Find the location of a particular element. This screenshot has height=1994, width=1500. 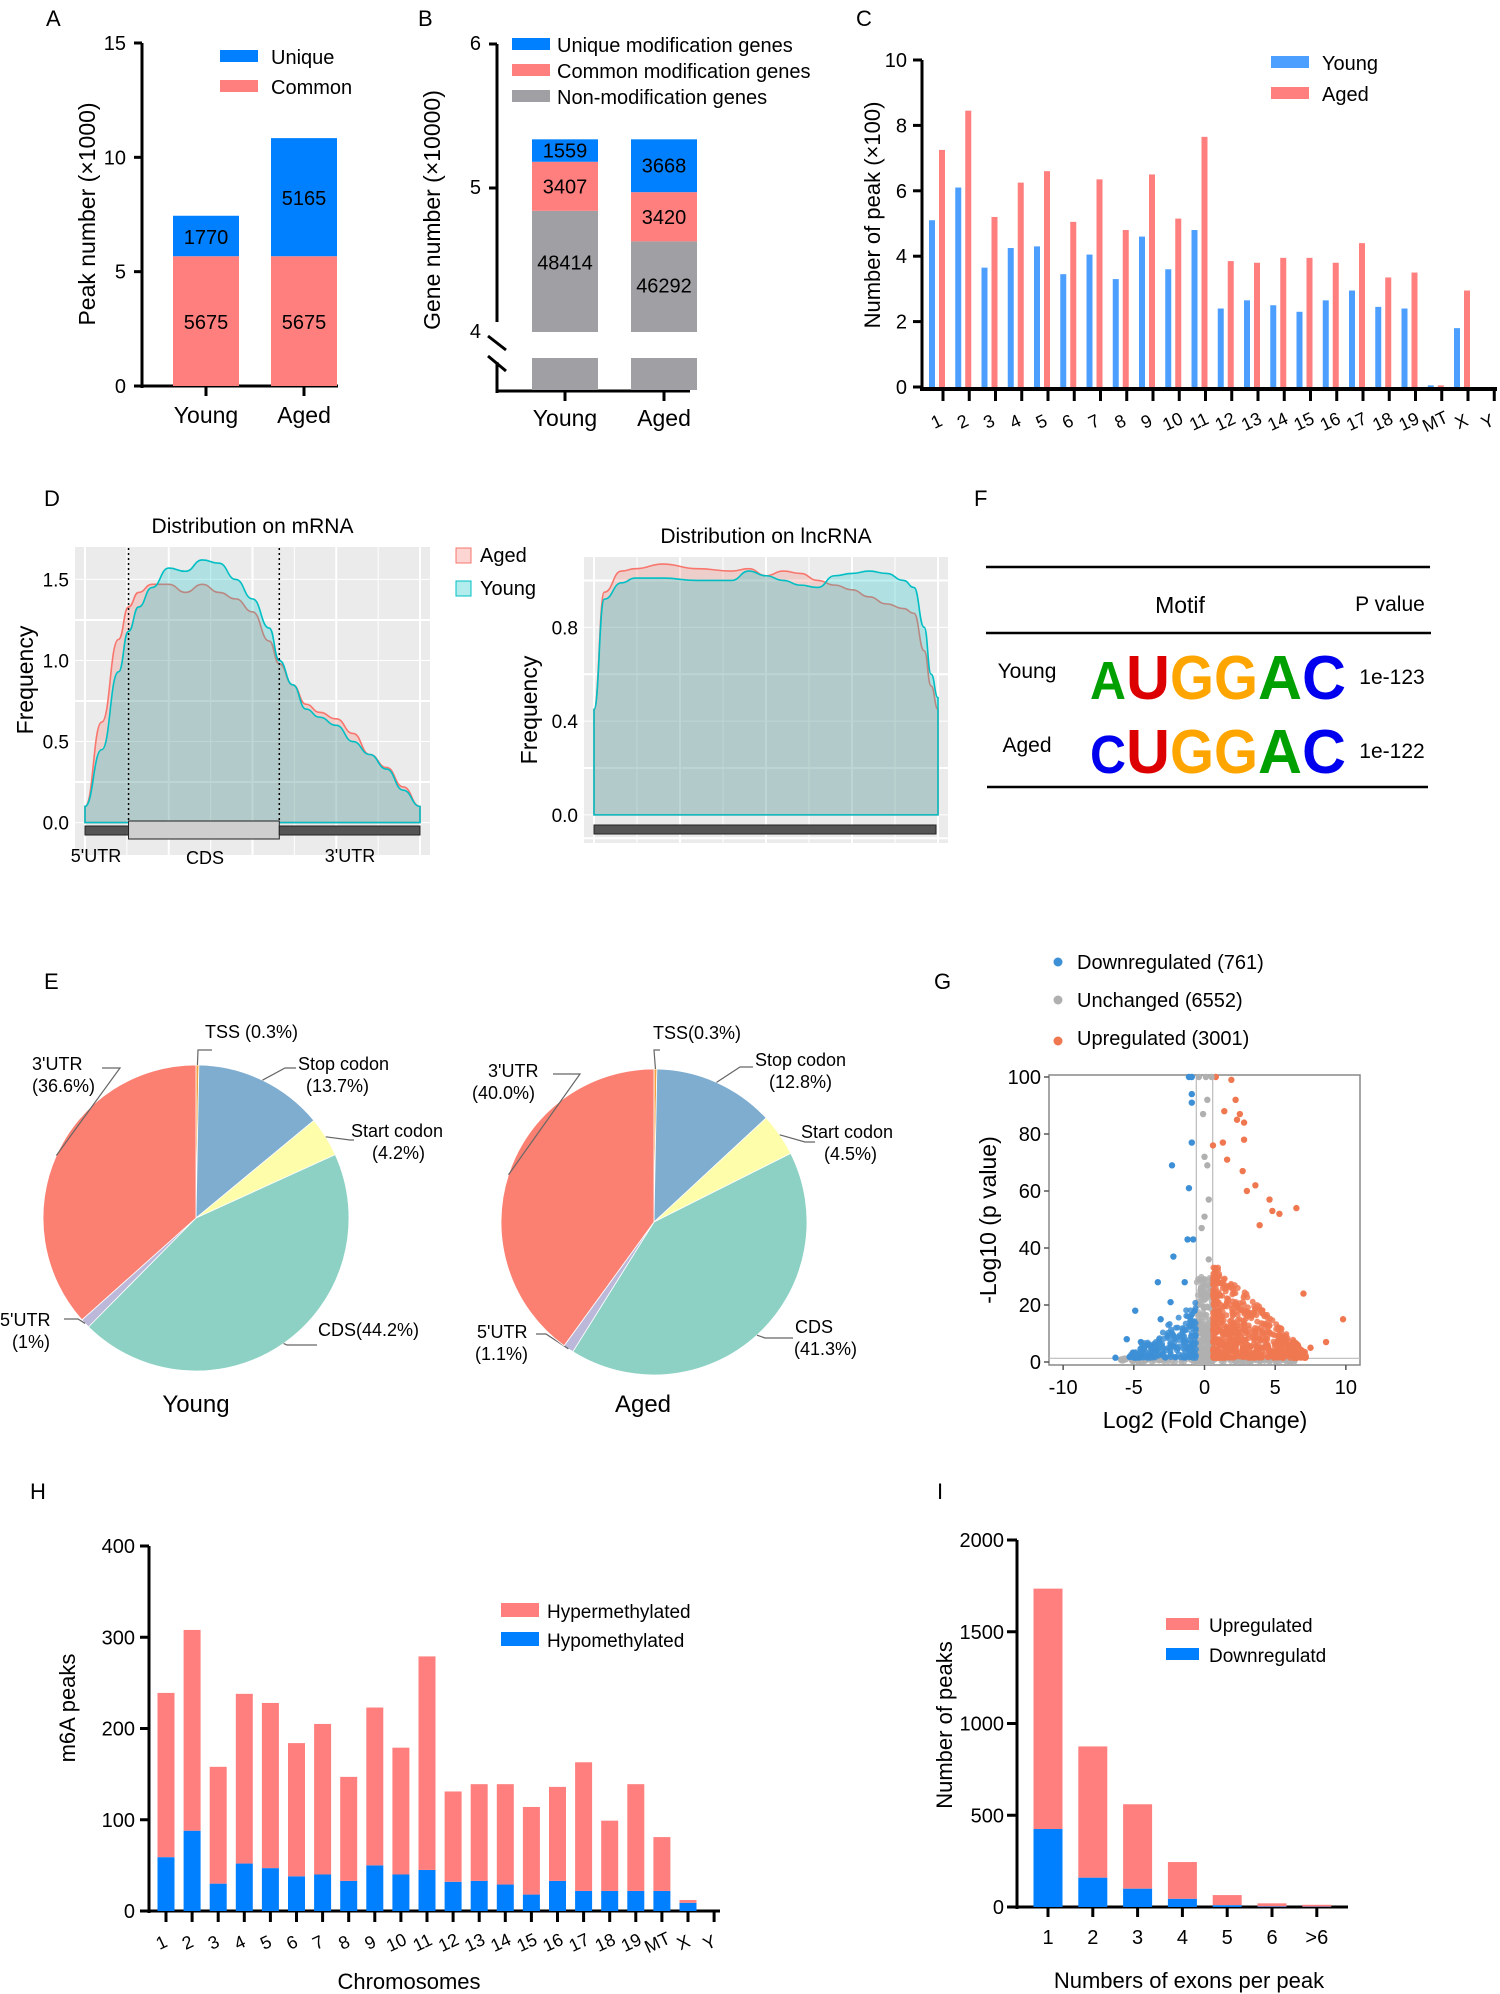

bar-unique-modification-genes-young is located at coordinates (565, 150).